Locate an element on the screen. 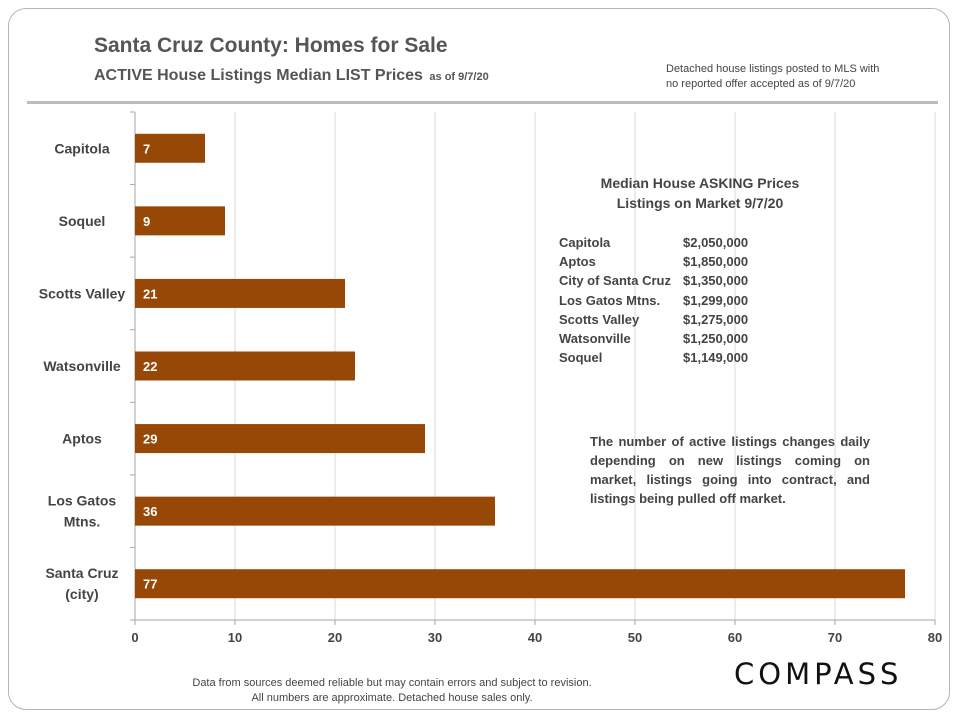 The height and width of the screenshot is (720, 960). data-label: 7 is located at coordinates (146, 148).